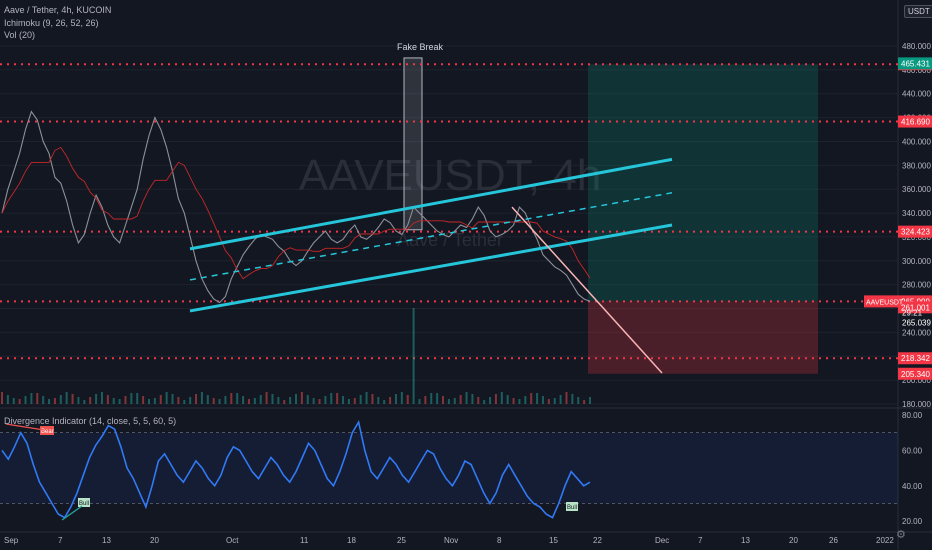 This screenshot has width=932, height=550. Describe the element at coordinates (916, 46) in the screenshot. I see `price-axis-tick: 480.000` at that location.